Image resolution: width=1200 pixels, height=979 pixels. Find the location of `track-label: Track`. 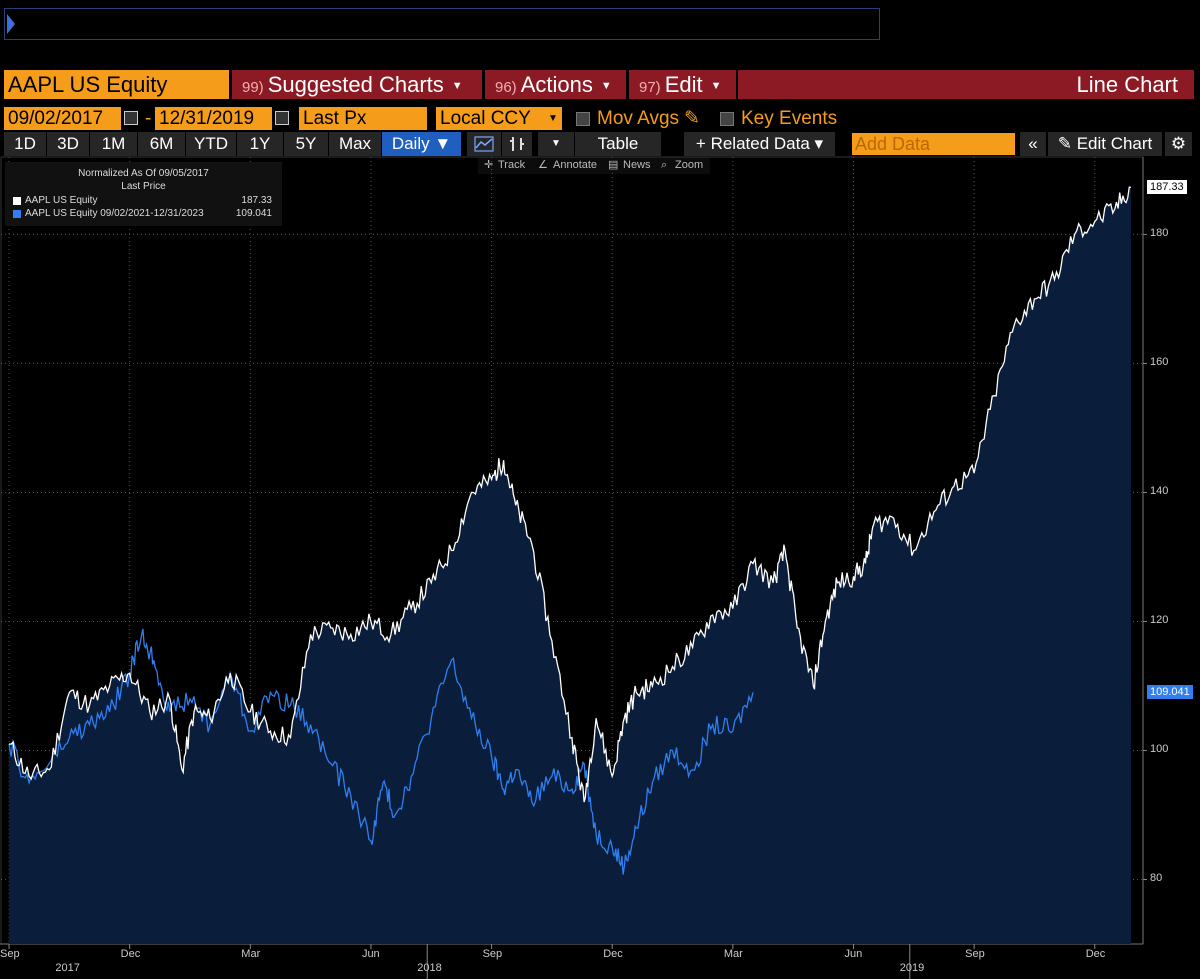

track-label: Track is located at coordinates (512, 165).